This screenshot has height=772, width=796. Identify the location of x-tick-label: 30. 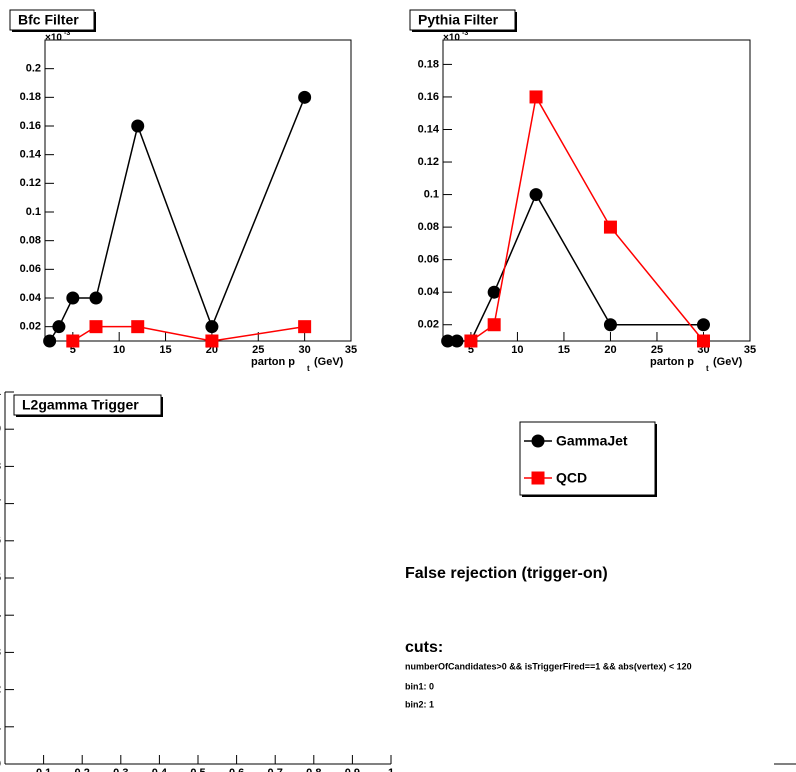
(305, 350).